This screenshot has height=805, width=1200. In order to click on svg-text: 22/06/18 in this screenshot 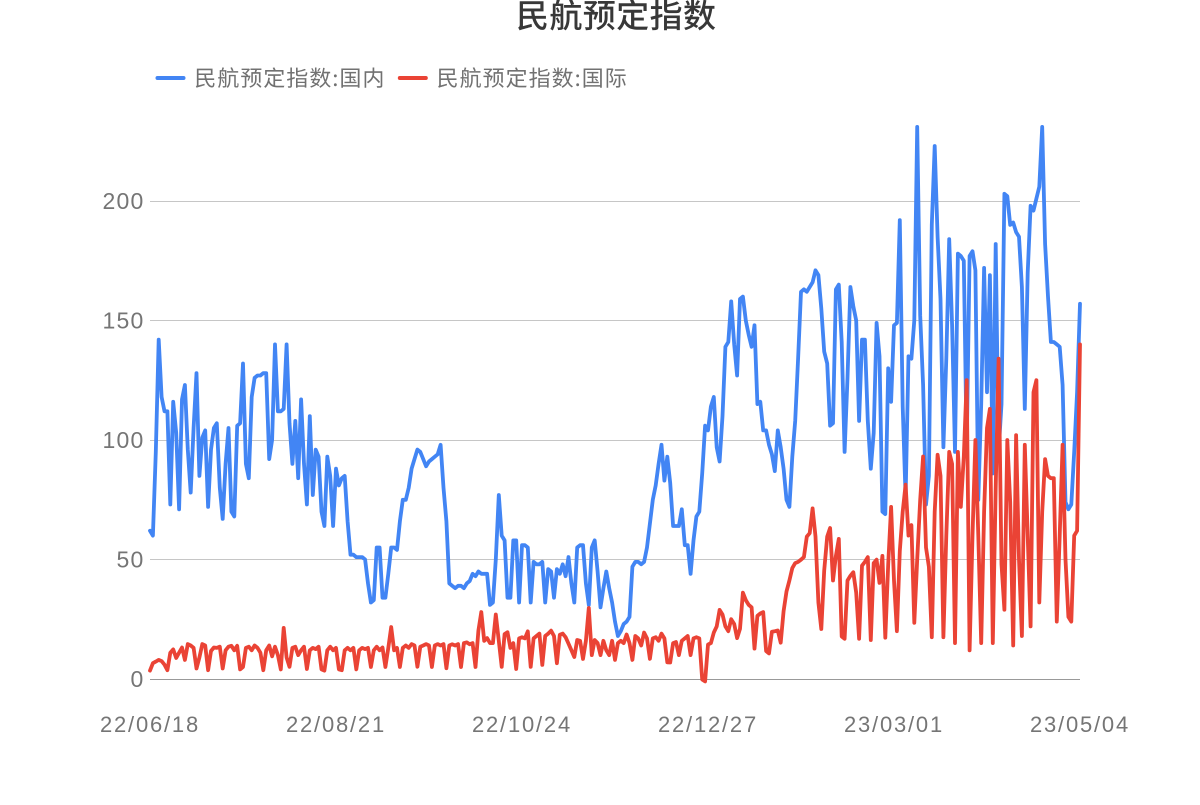, I will do `click(150, 724)`.